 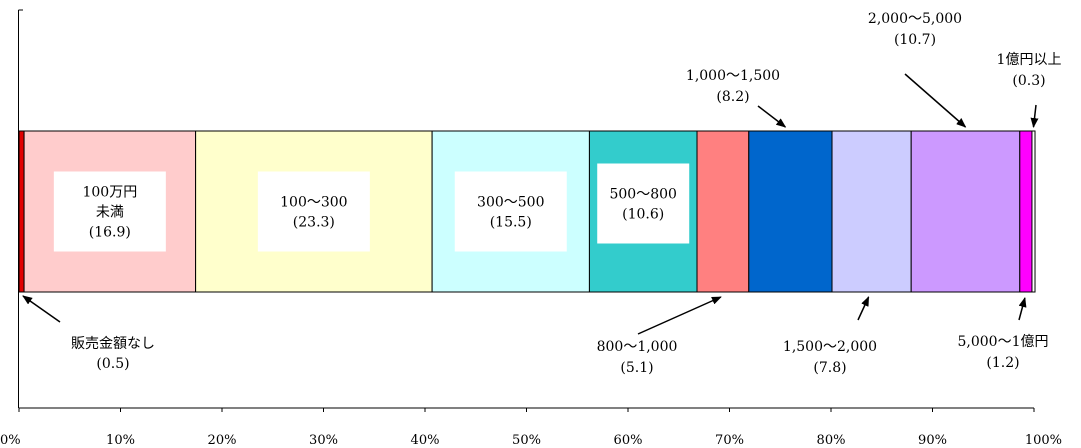 What do you see at coordinates (829, 368) in the screenshot?
I see `data-label-1500-2000: (7.8)` at bounding box center [829, 368].